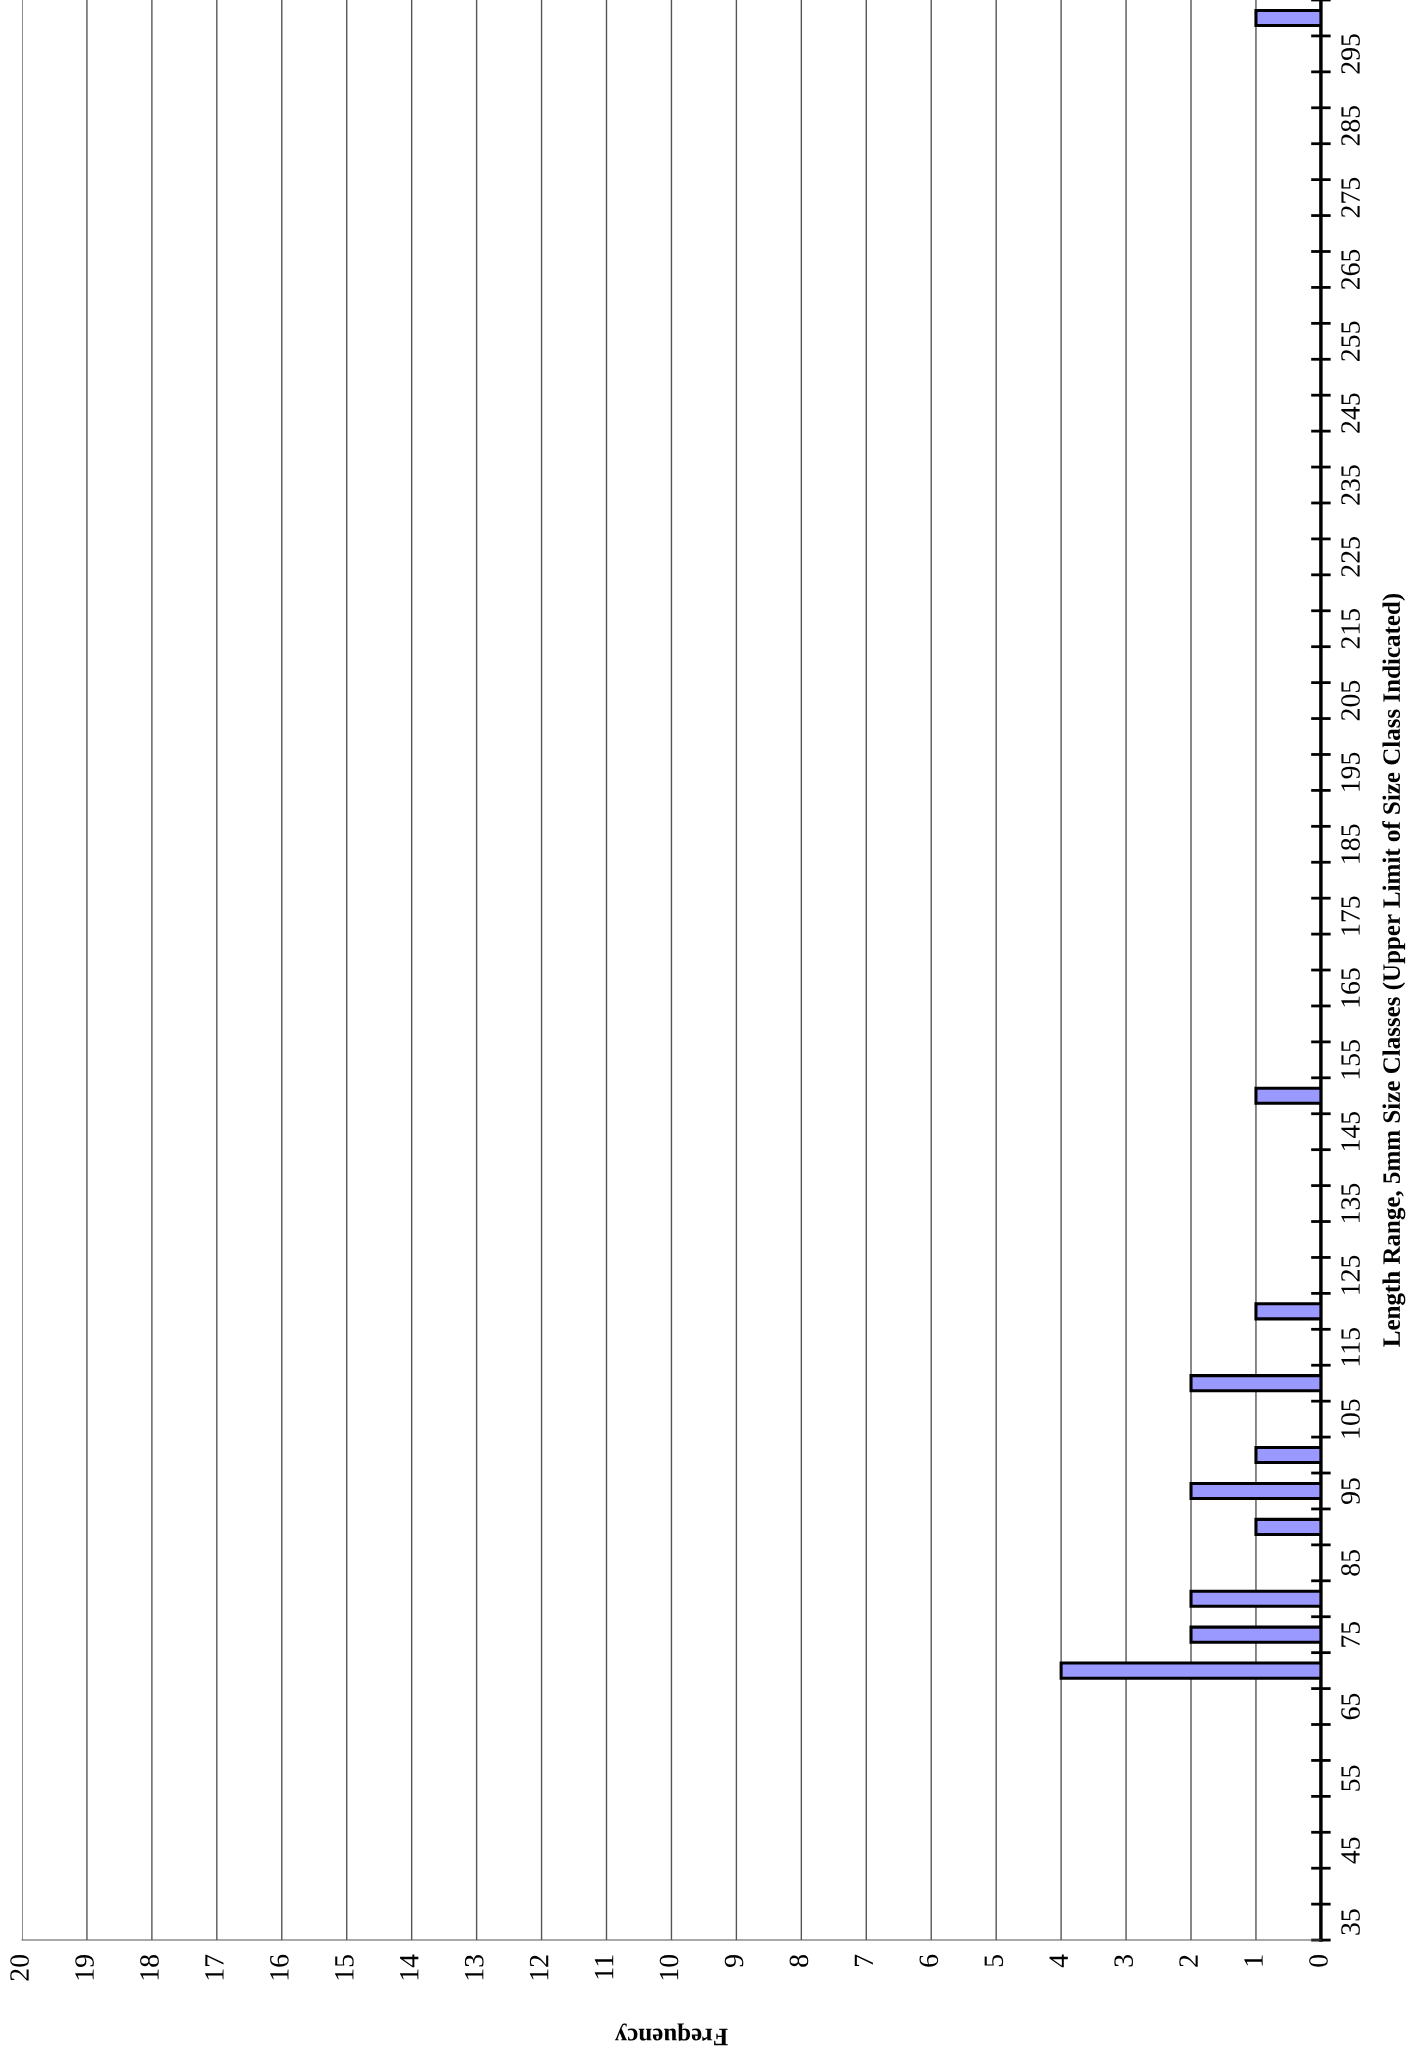  What do you see at coordinates (84, 1967) in the screenshot?
I see `x-tick-label: 19` at bounding box center [84, 1967].